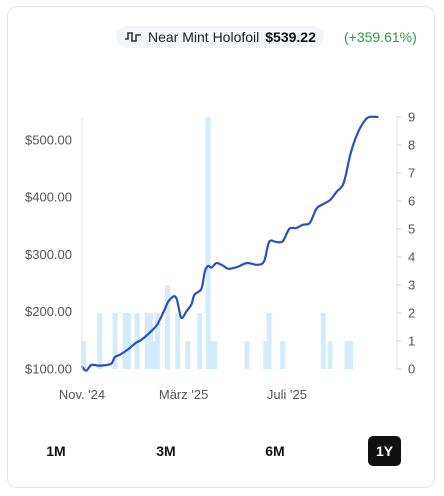 This screenshot has height=496, width=444. I want to click on y-right-tick-label: 1, so click(411, 341).